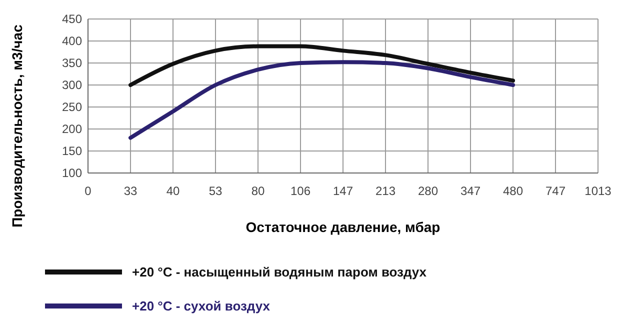 This screenshot has height=328, width=638. Describe the element at coordinates (598, 191) in the screenshot. I see `x-tick-label: 1013` at that location.